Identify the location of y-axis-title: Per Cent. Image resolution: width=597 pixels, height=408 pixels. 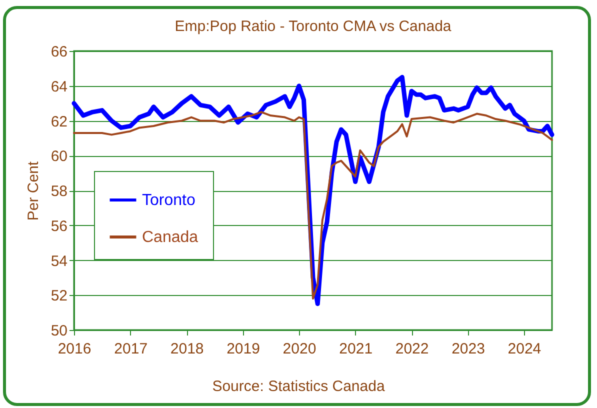
(33, 190).